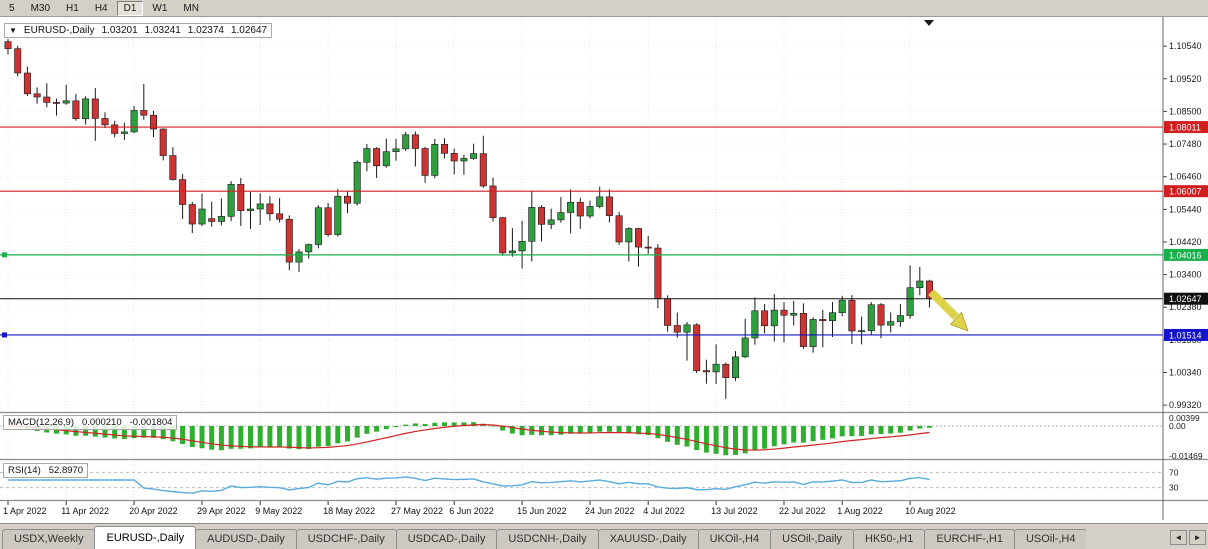  Describe the element at coordinates (860, 511) in the screenshot. I see `time-axis-label: 1 Aug 2022` at that location.